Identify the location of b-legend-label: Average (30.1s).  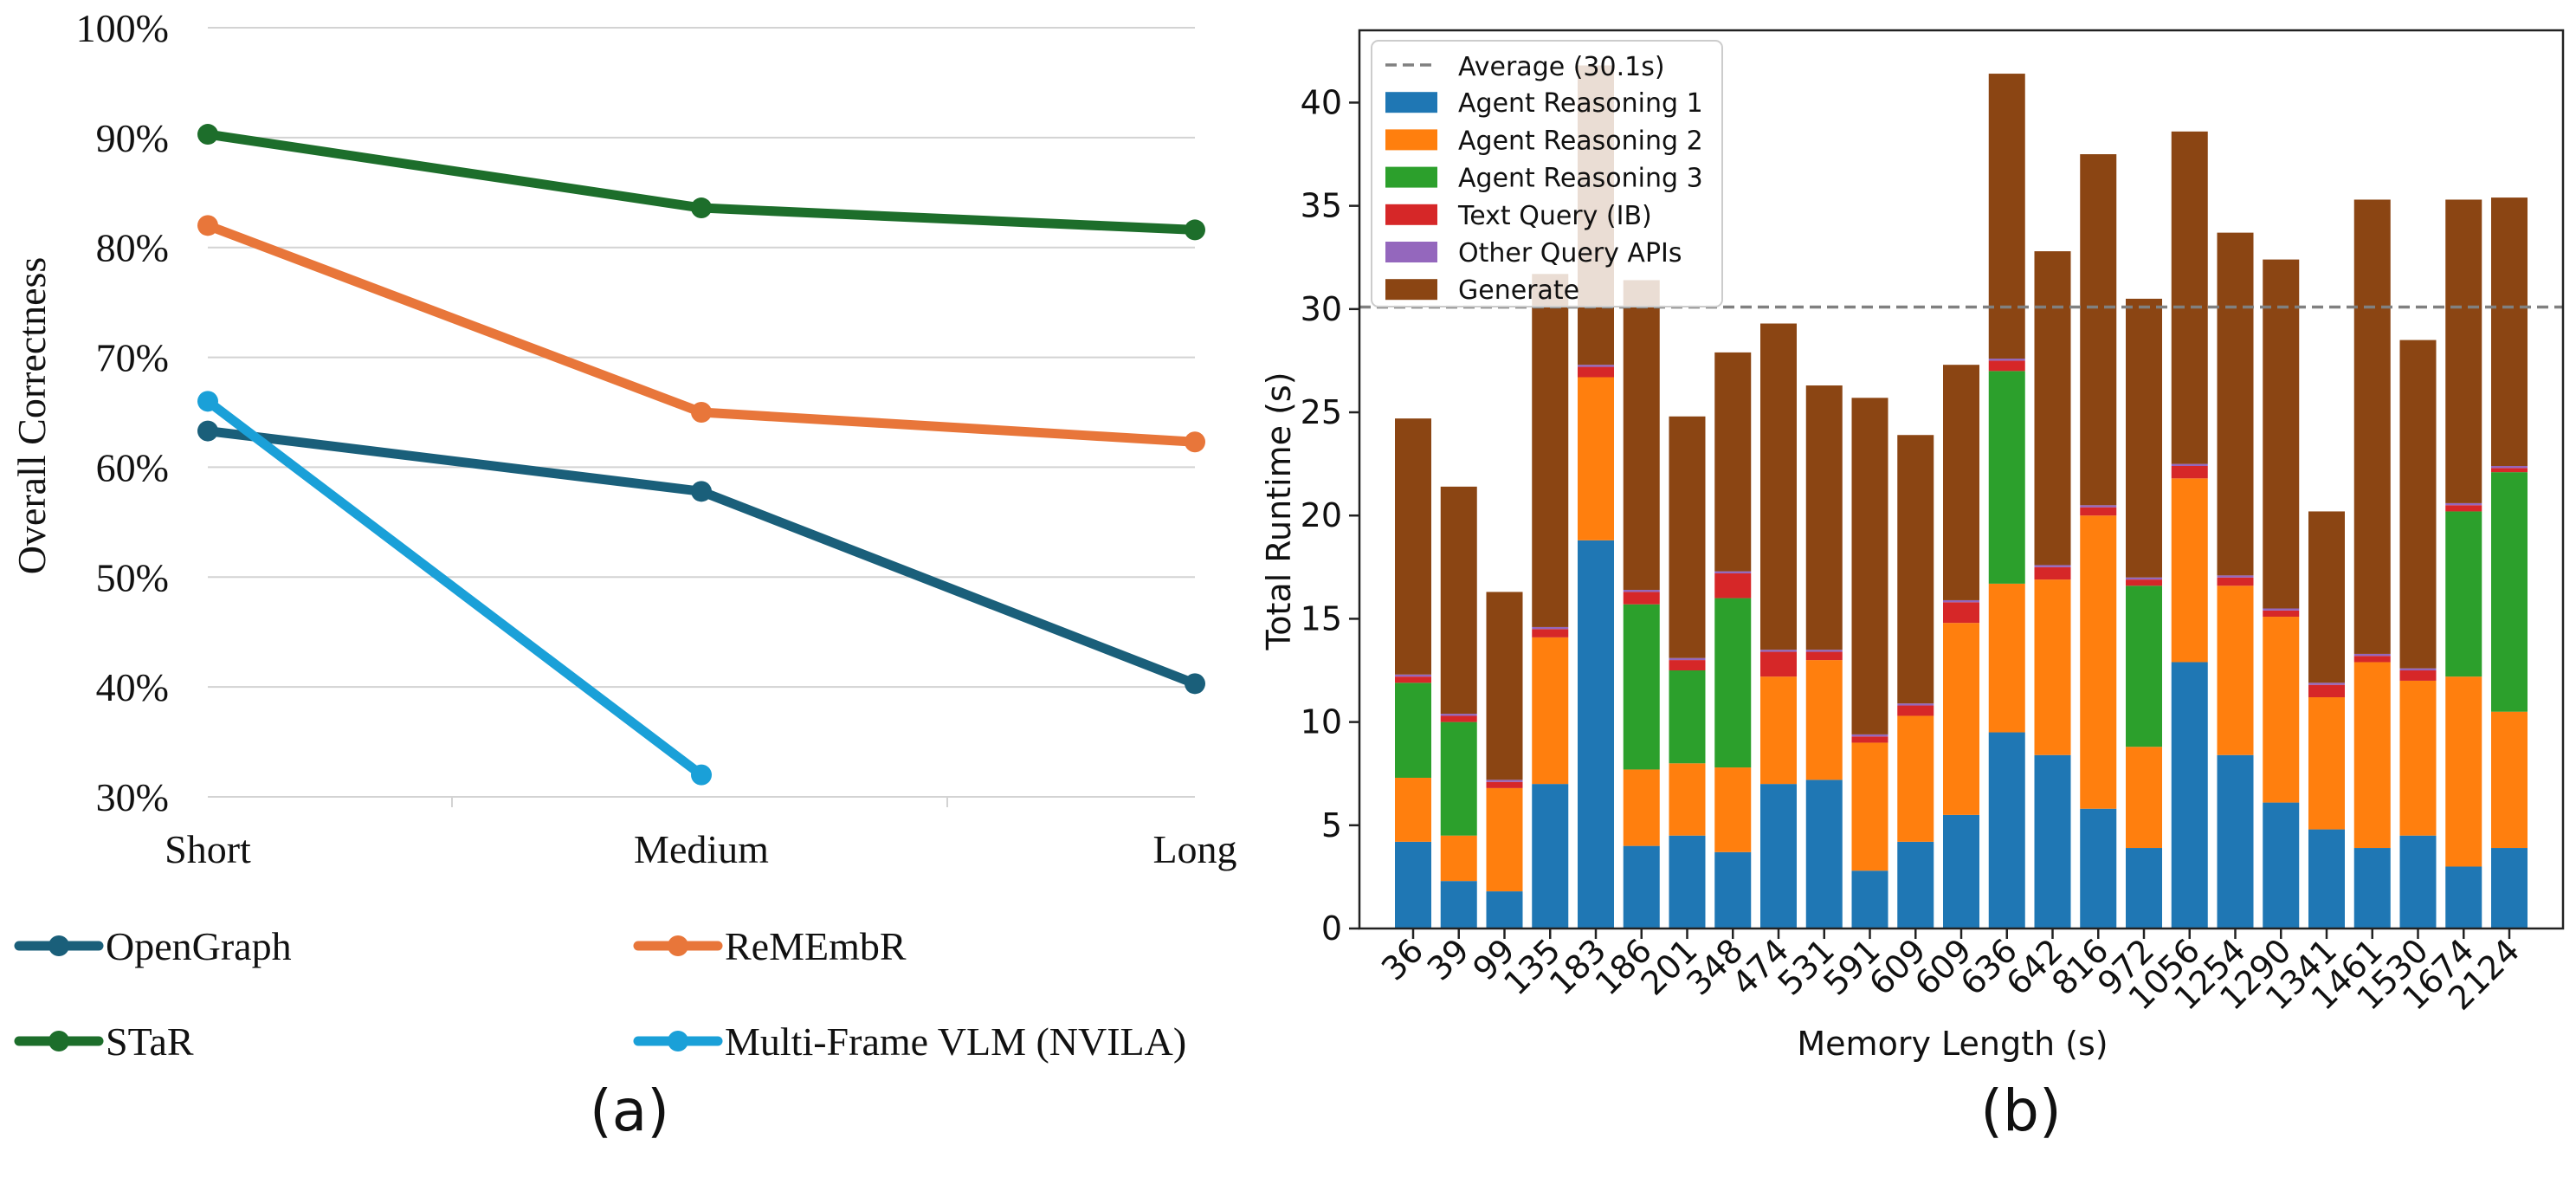
(1561, 67).